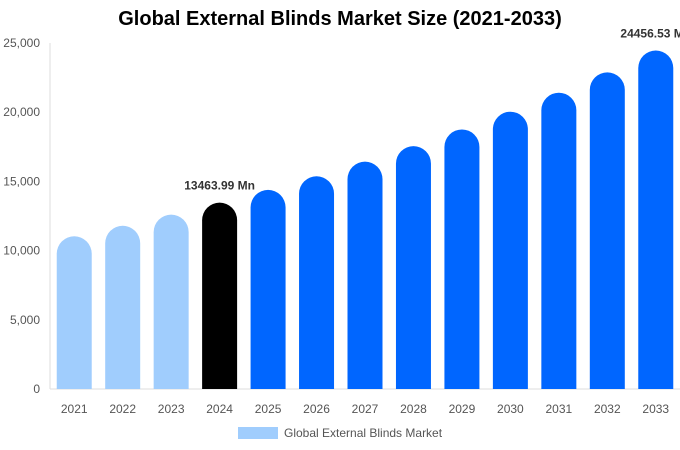  What do you see at coordinates (365, 275) in the screenshot?
I see `bar-2027` at bounding box center [365, 275].